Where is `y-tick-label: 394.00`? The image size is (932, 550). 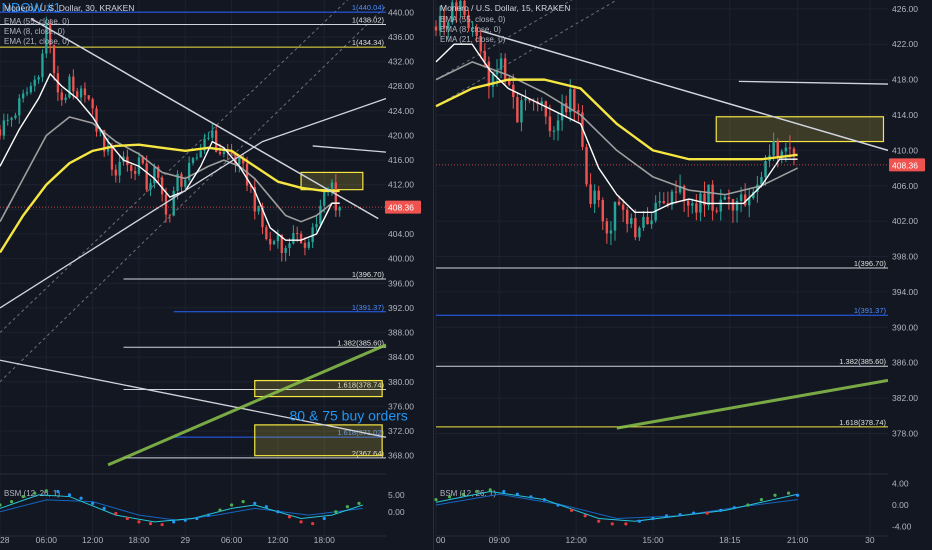 y-tick-label: 394.00 is located at coordinates (905, 292).